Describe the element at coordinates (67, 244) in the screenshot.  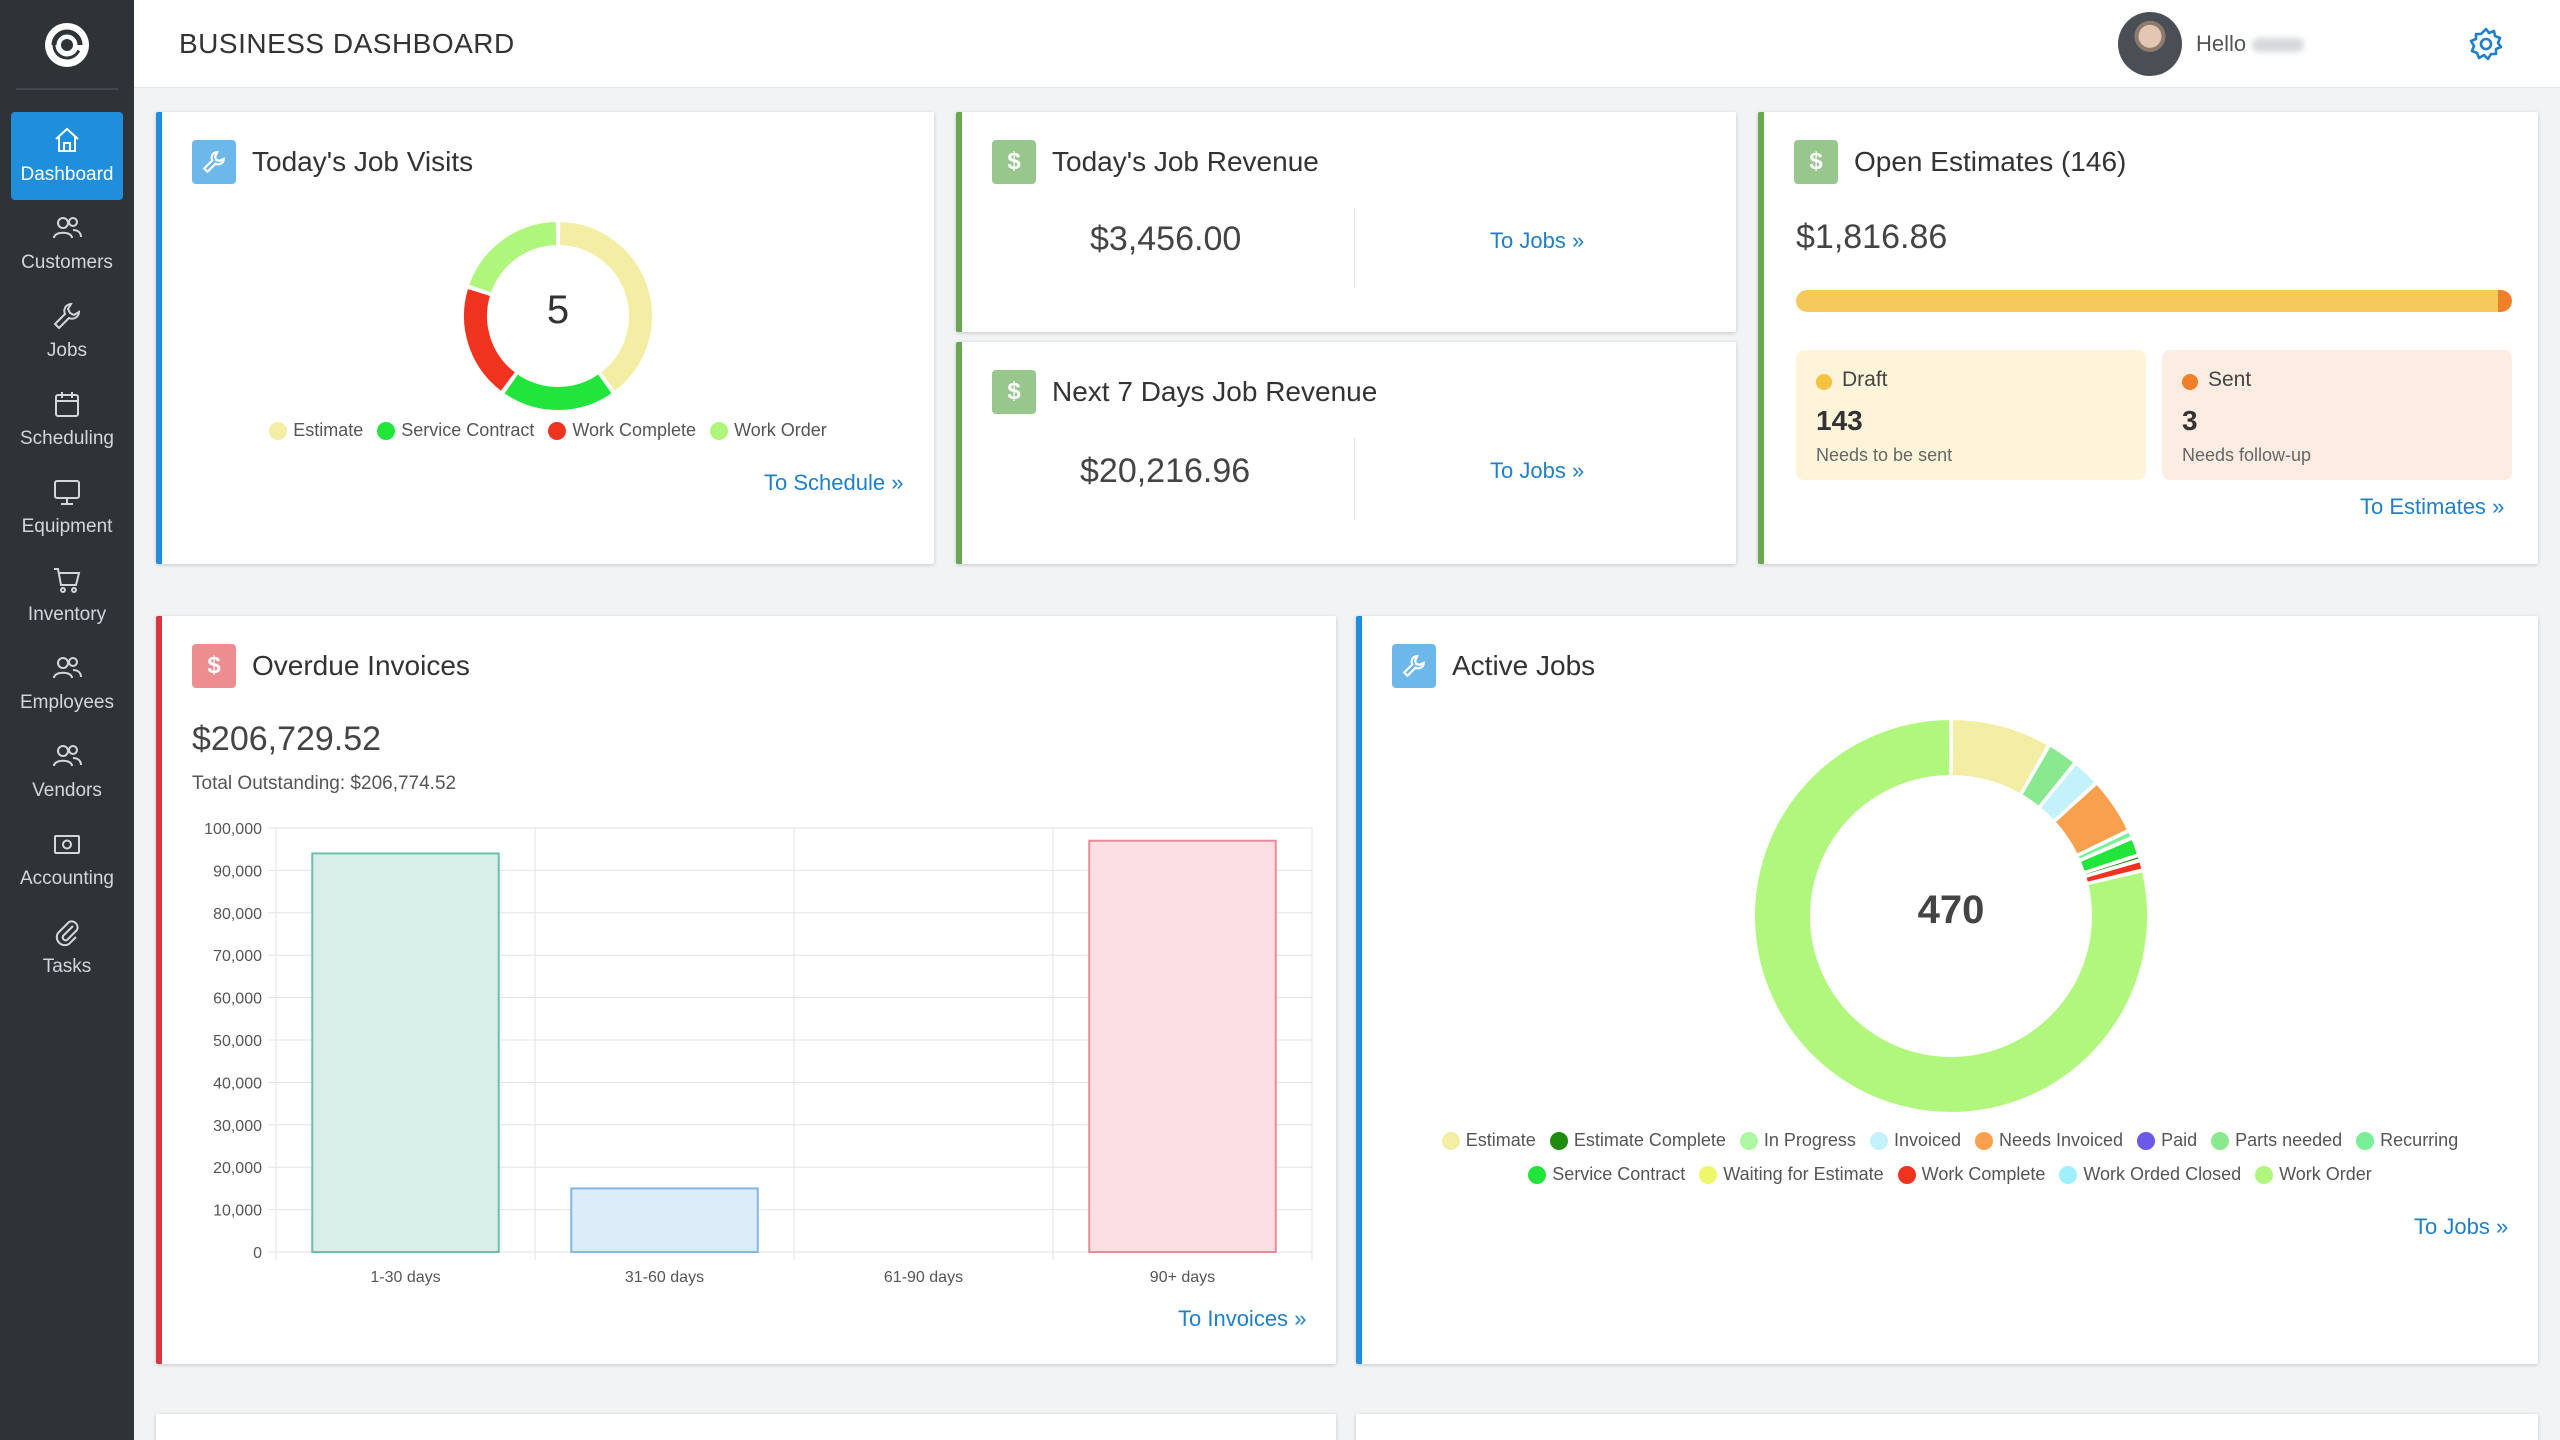
I see `sidebar-item-customers: Customers` at that location.